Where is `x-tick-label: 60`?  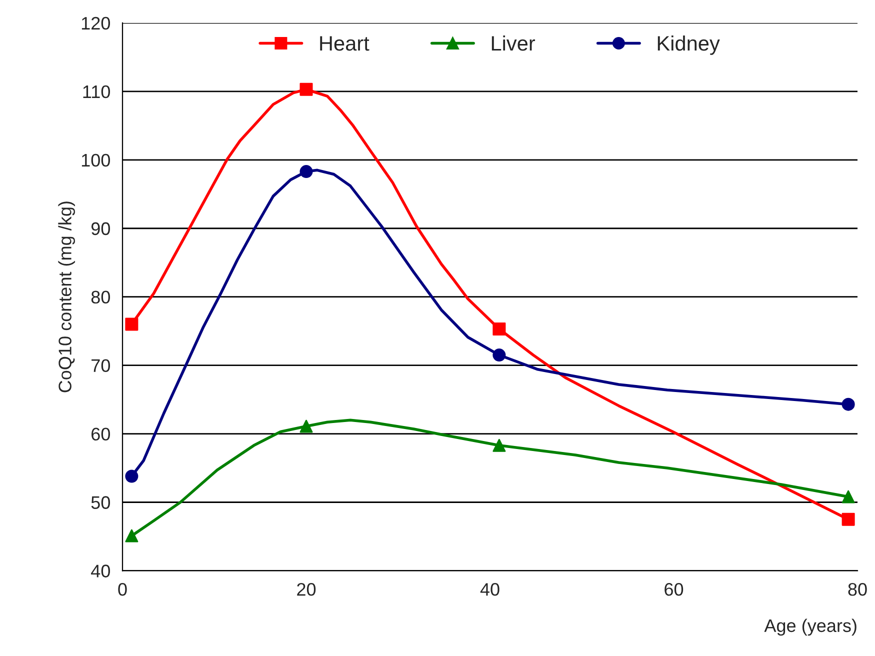 x-tick-label: 60 is located at coordinates (674, 589).